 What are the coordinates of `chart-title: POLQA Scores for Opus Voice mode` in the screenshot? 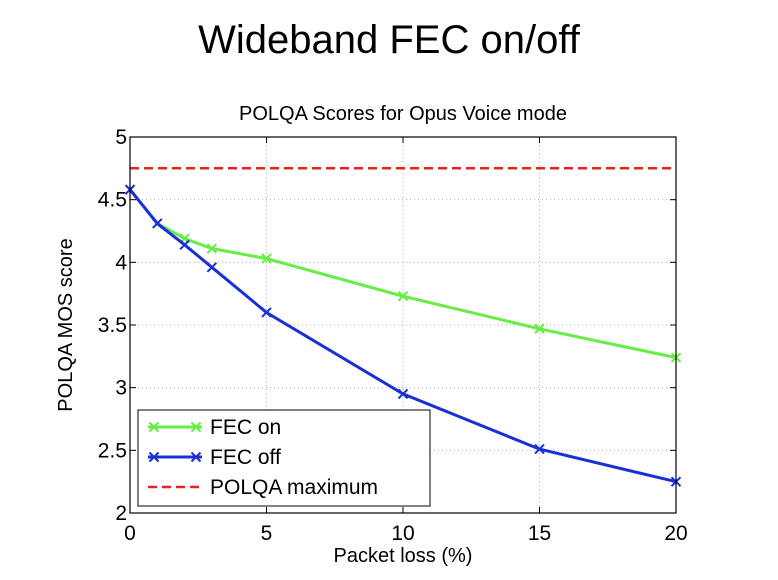 It's located at (403, 114).